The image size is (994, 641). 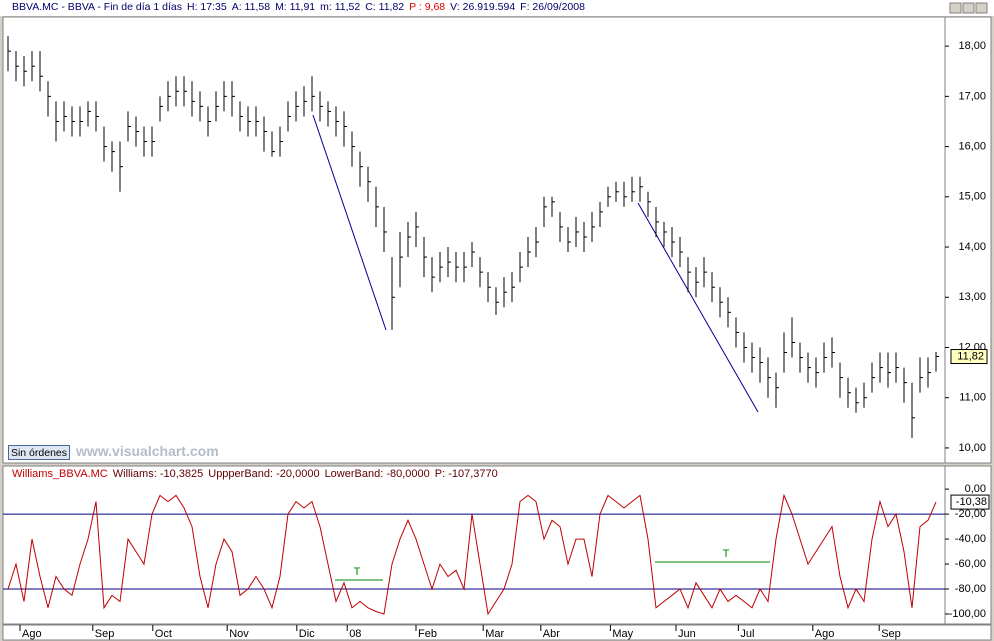 I want to click on y-tick-label: -80,00, so click(x=970, y=589).